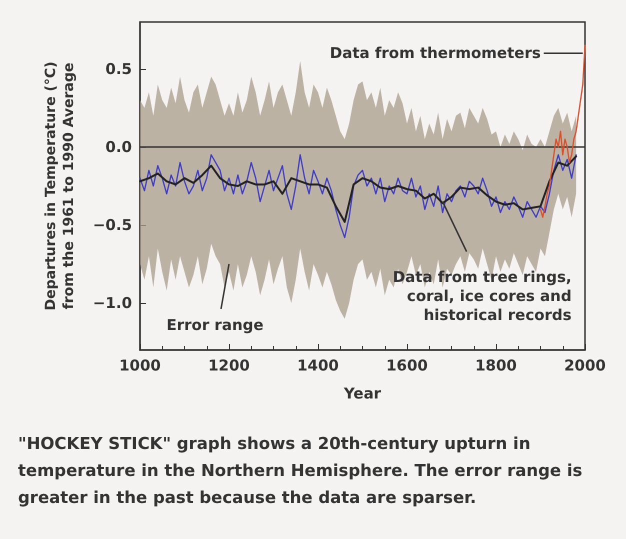 The width and height of the screenshot is (626, 539). Describe the element at coordinates (407, 365) in the screenshot. I see `x-tick-label: 1600` at that location.